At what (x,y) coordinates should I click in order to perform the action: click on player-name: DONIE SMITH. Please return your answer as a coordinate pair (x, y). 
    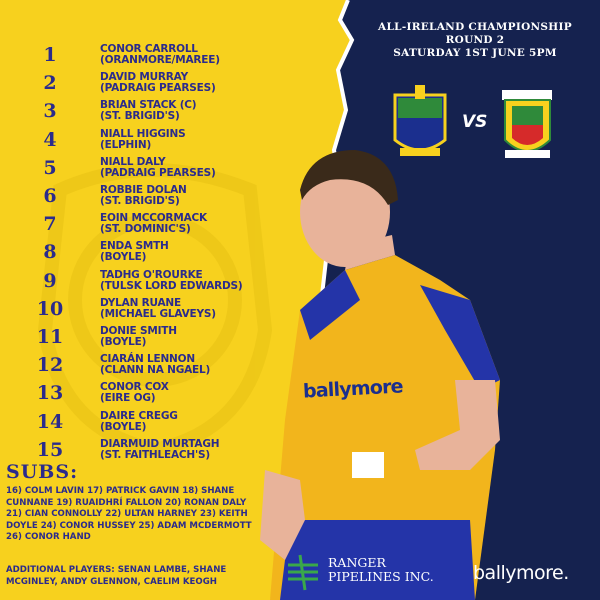
    Looking at the image, I should click on (138, 331).